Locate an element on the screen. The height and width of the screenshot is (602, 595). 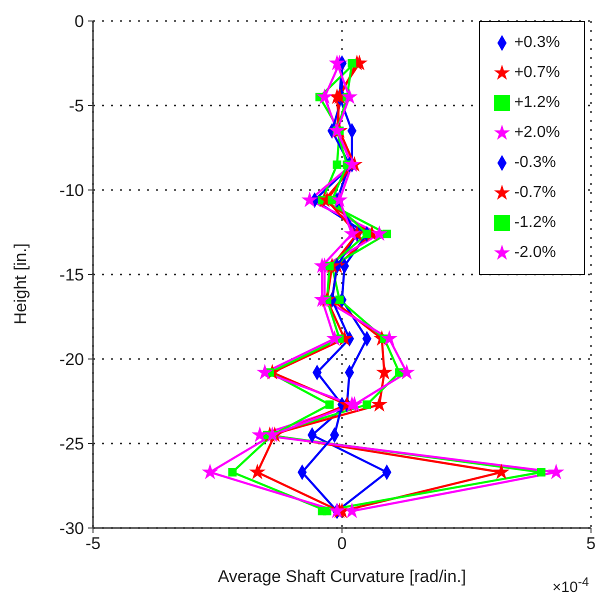
y-tick-label: -30 is located at coordinates (71, 528).